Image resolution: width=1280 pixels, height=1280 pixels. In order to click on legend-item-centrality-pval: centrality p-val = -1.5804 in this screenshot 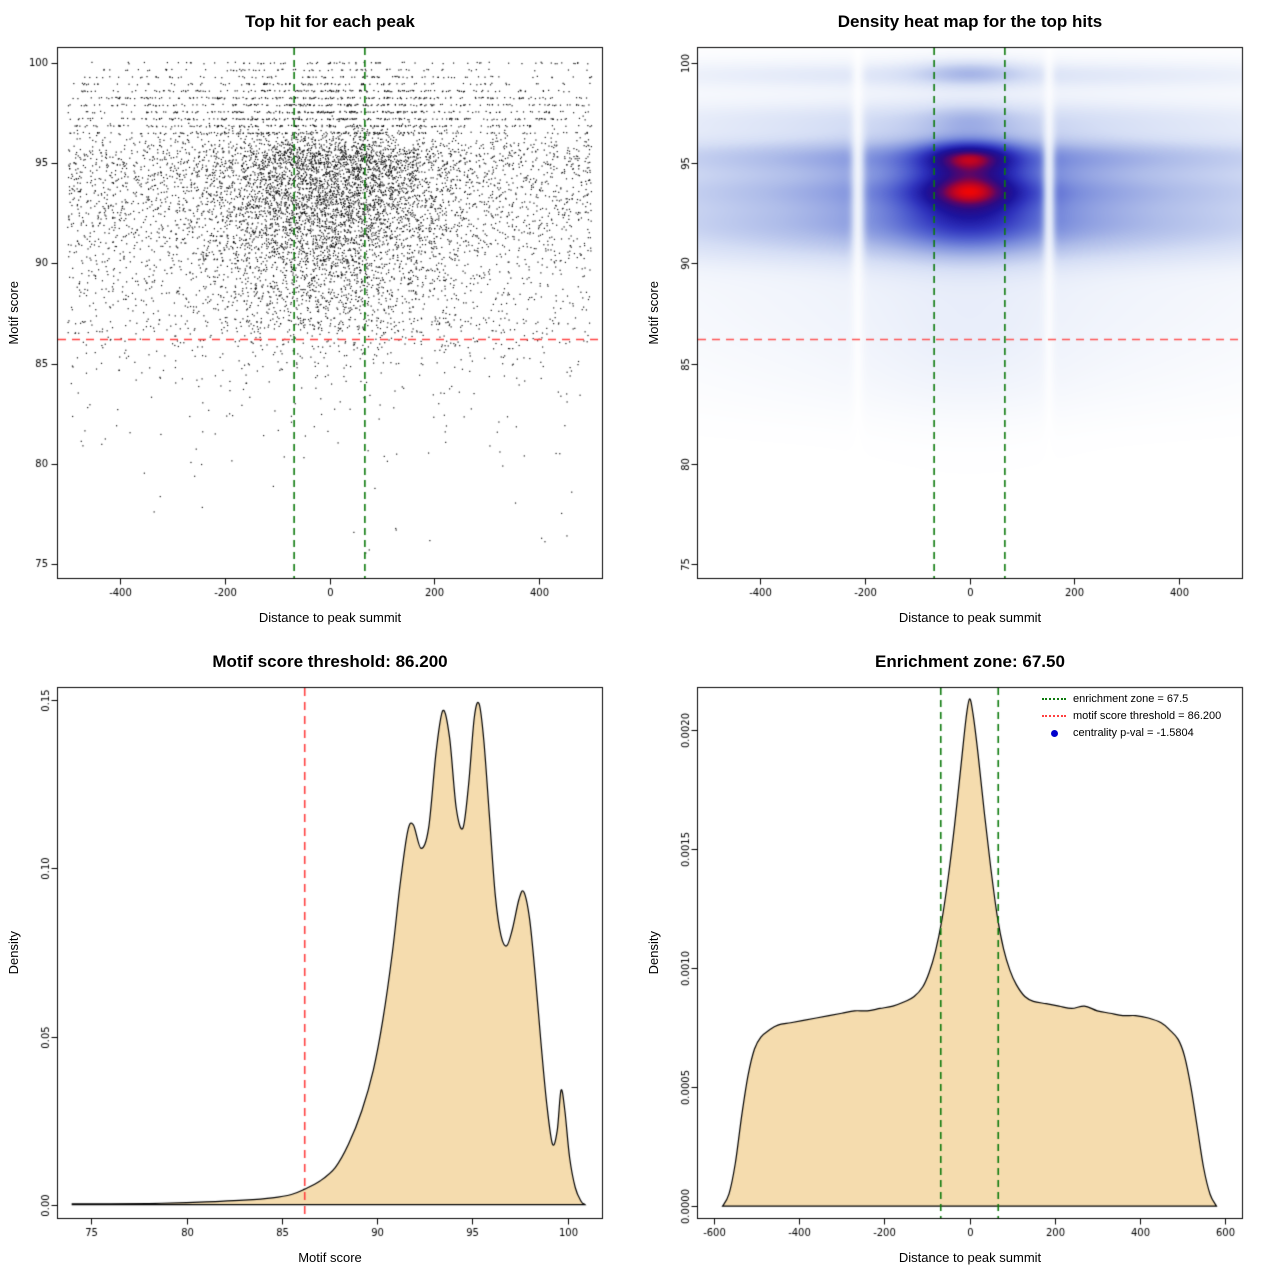, I will do `click(1131, 733)`.